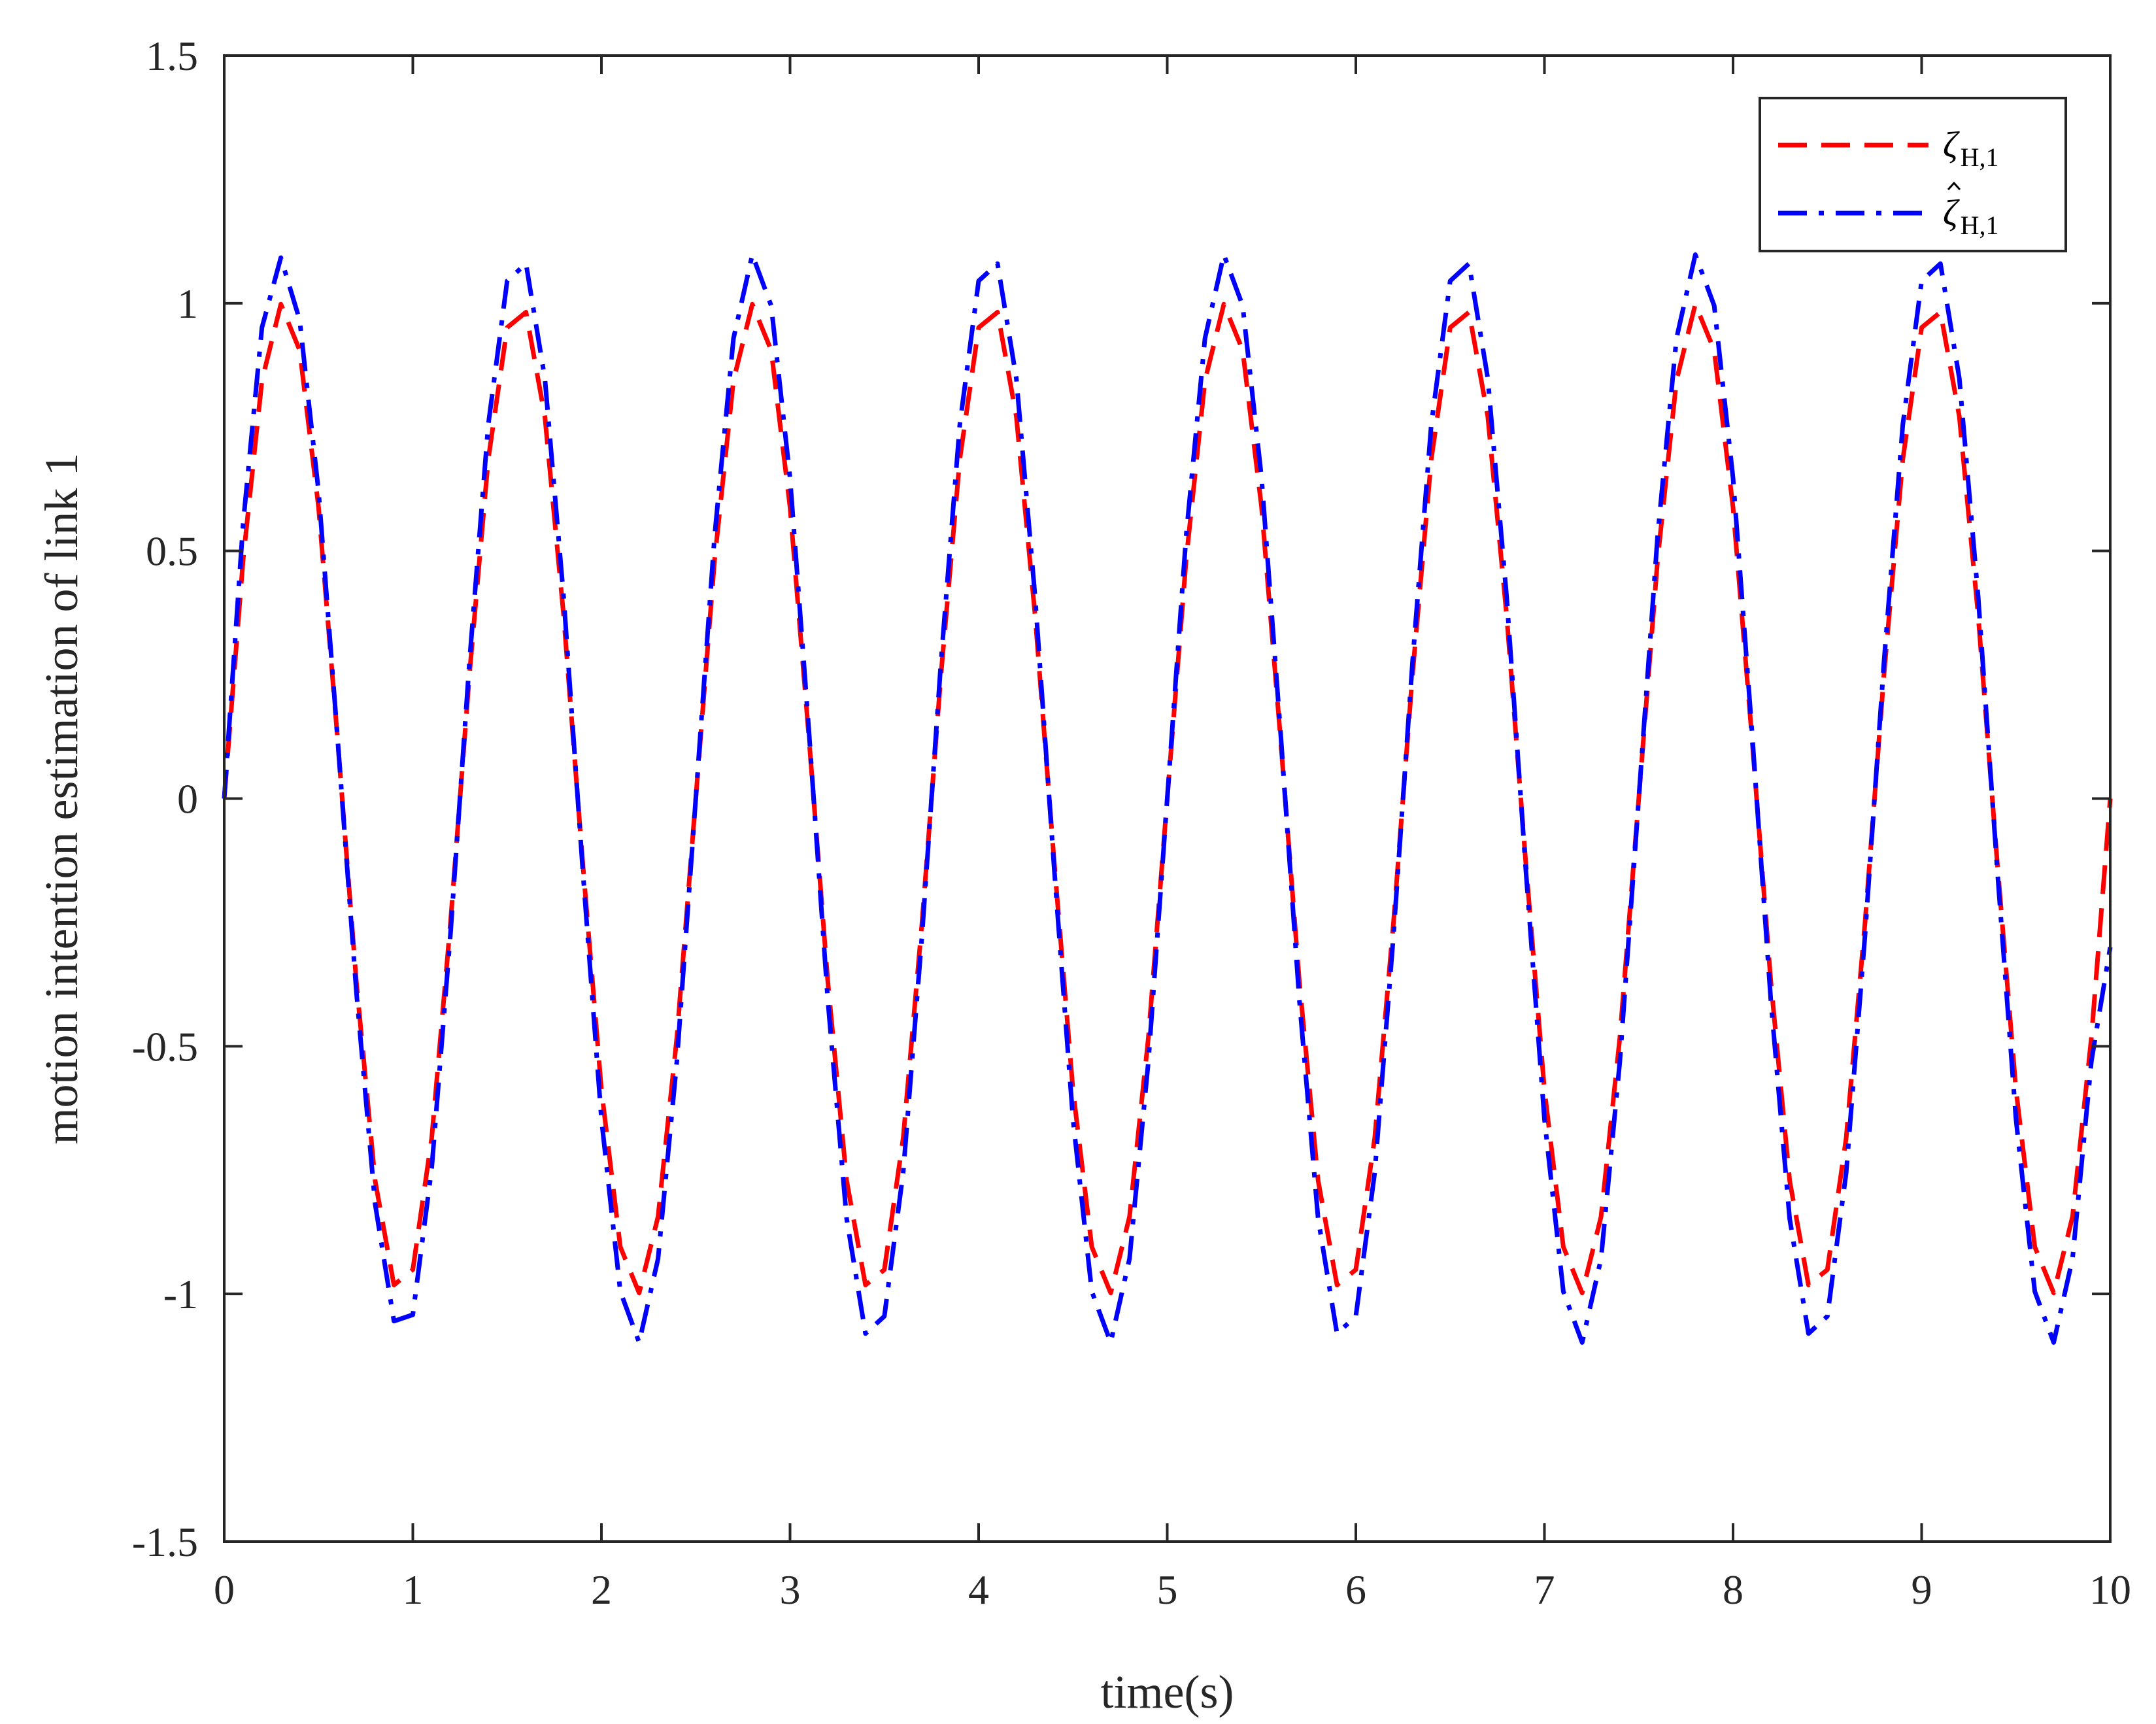  I want to click on legend: ζ H,1 ζ H,1, so click(1913, 174).